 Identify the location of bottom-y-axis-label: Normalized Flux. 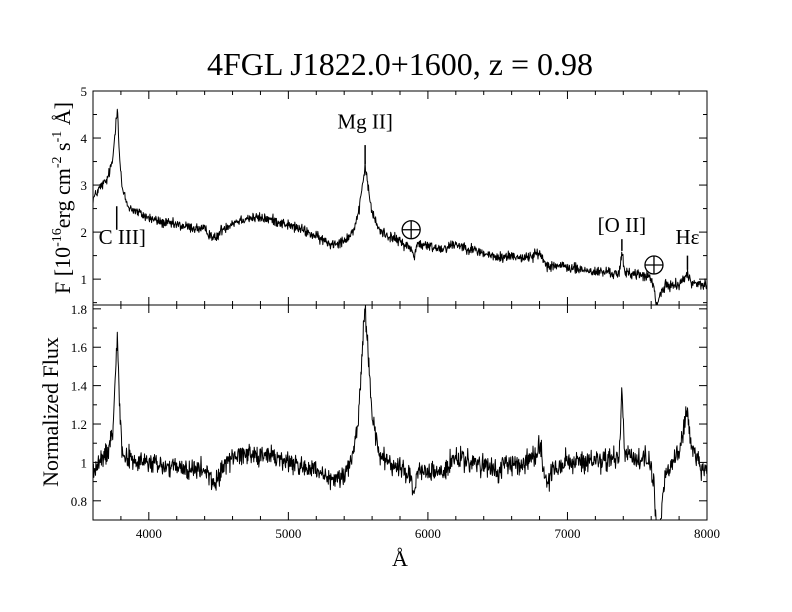
(50, 412).